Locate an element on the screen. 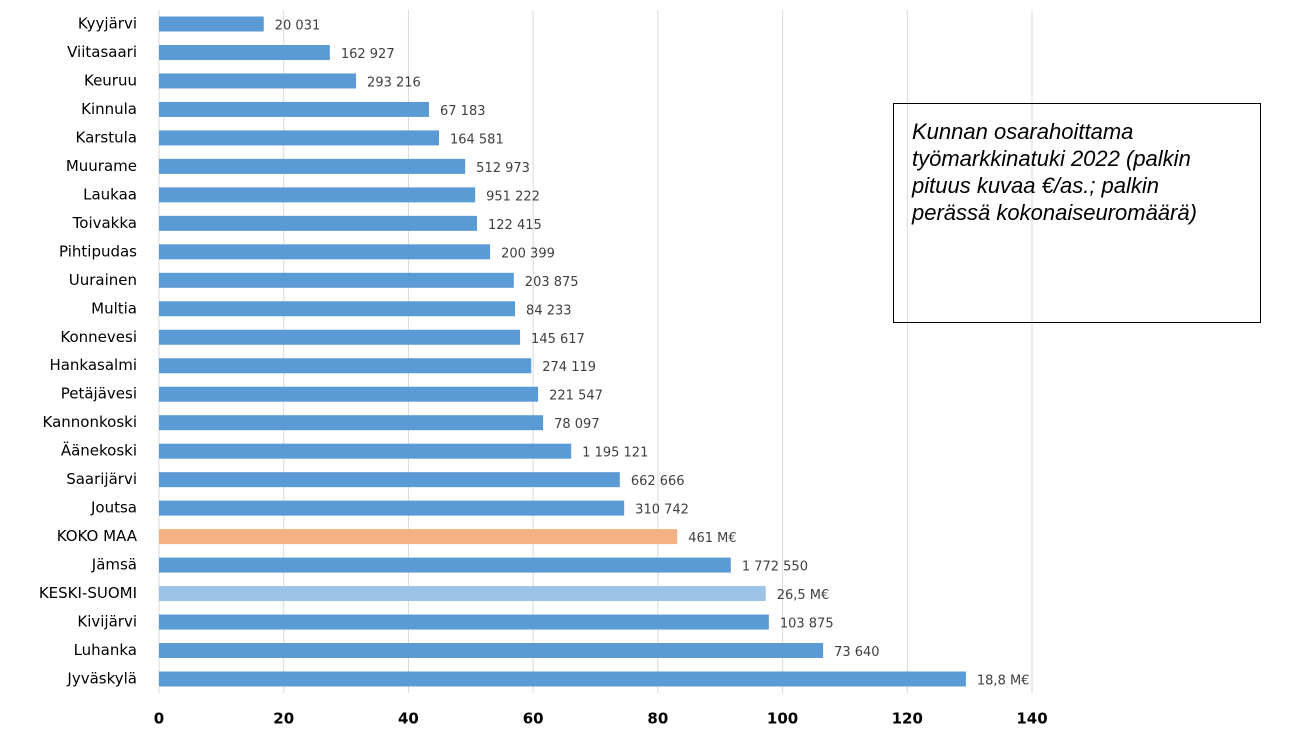  data-label: 203 875 is located at coordinates (552, 282).